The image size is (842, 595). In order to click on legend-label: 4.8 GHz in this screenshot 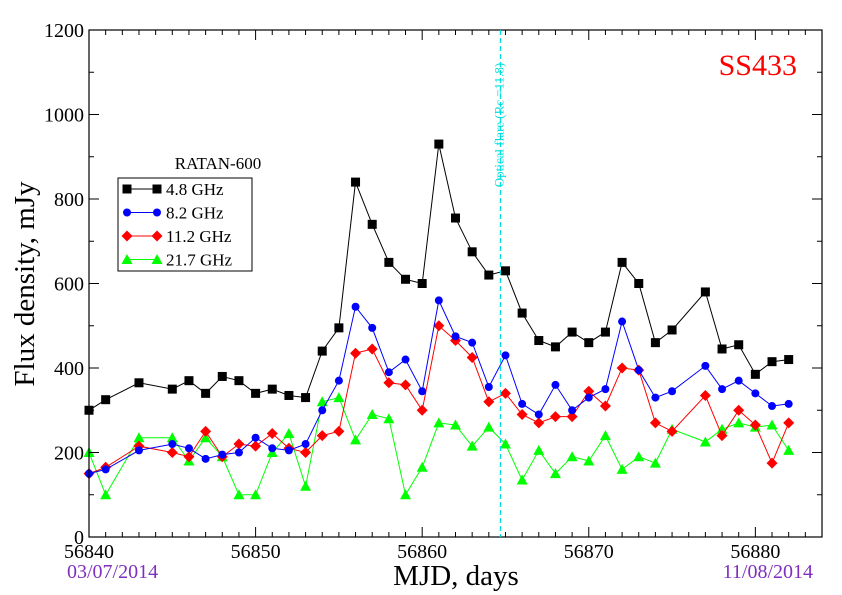, I will do `click(195, 189)`.